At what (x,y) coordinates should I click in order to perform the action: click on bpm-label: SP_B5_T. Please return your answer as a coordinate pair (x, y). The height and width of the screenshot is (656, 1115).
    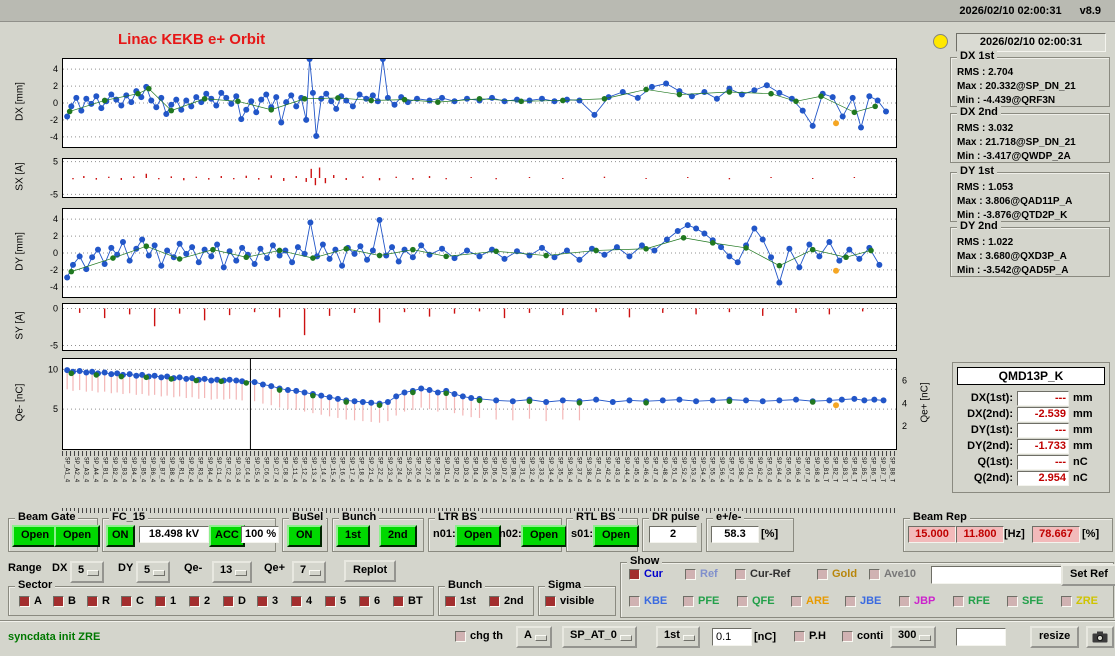
    Looking at the image, I should click on (864, 470).